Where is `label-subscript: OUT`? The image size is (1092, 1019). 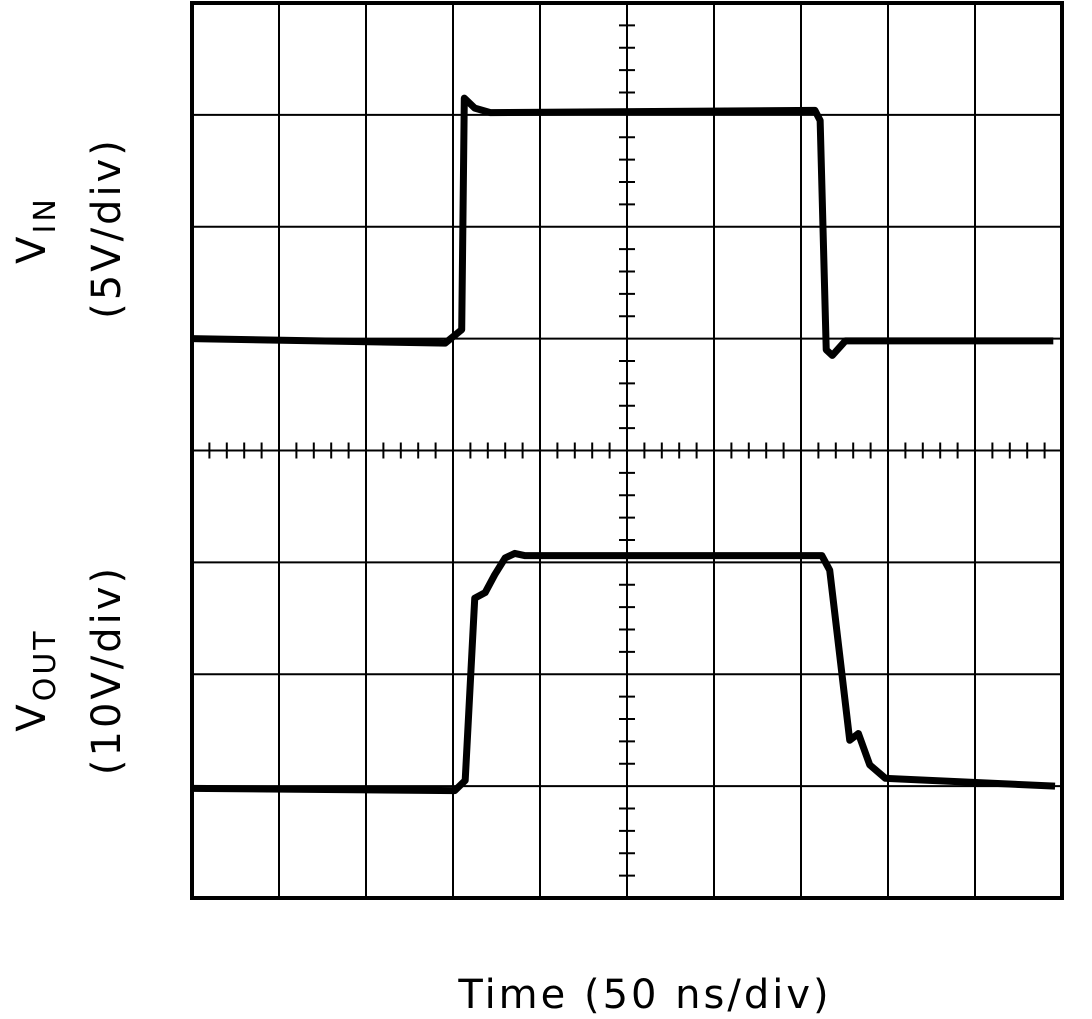 label-subscript: OUT is located at coordinates (45, 664).